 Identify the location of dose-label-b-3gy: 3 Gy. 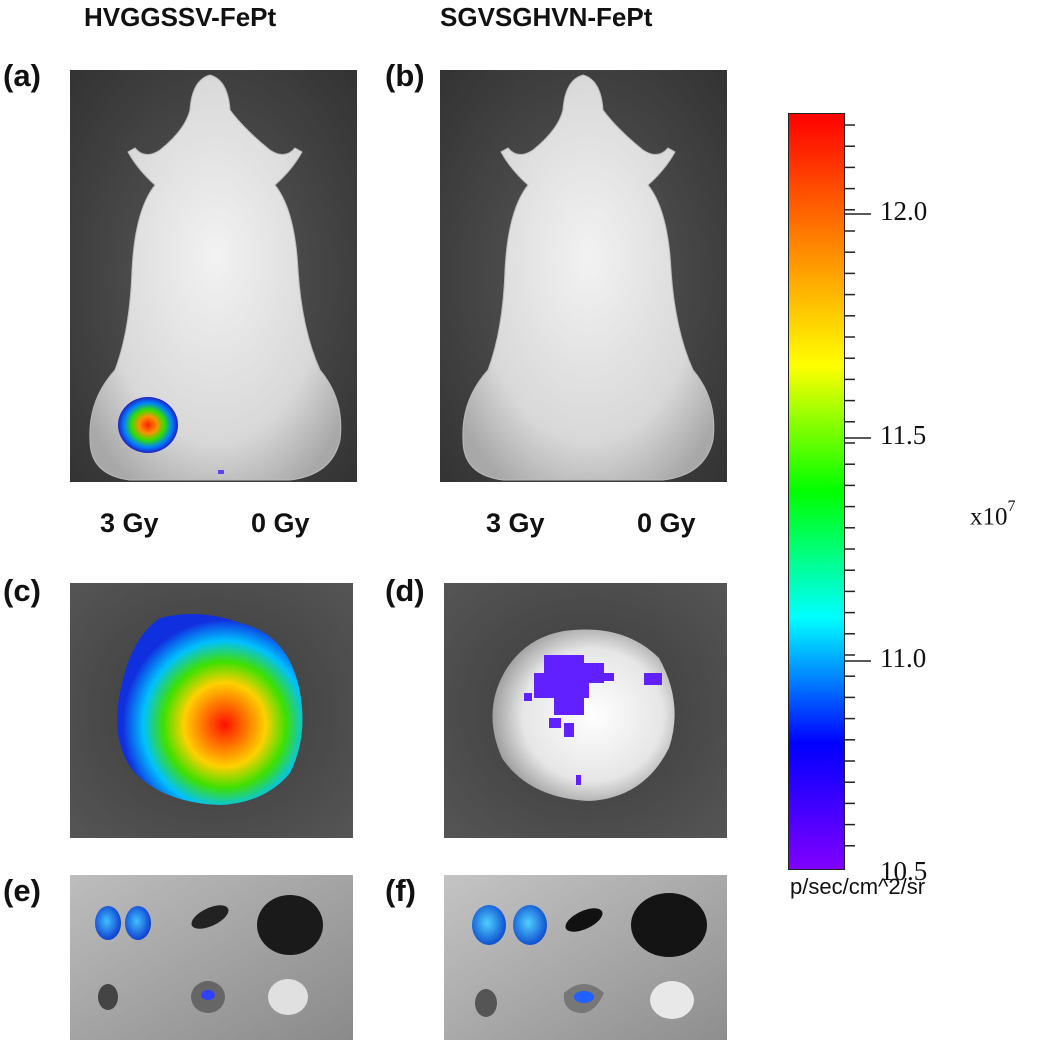
(515, 523).